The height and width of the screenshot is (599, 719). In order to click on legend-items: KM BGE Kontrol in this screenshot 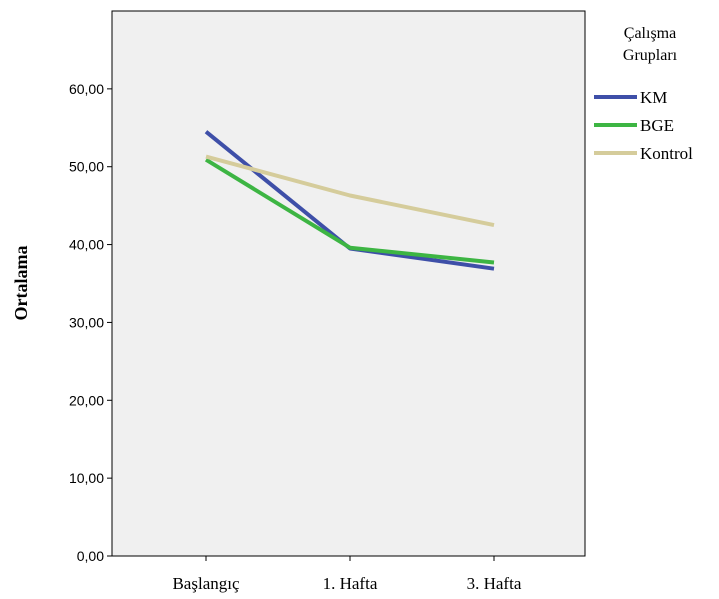, I will do `click(643, 125)`.